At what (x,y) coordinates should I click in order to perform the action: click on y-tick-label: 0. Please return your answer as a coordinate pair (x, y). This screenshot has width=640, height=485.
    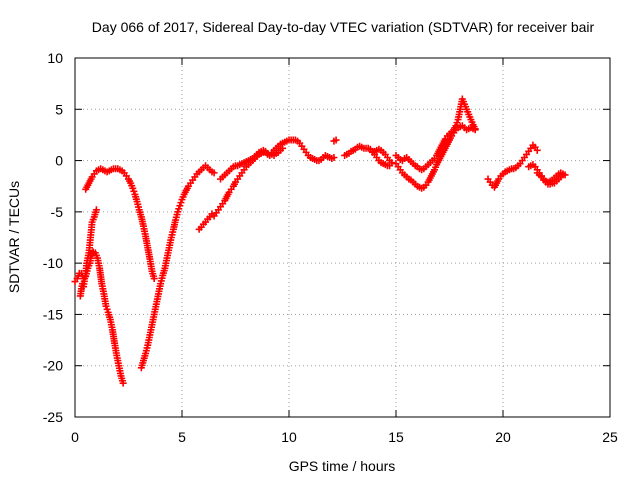
    Looking at the image, I should click on (59, 161).